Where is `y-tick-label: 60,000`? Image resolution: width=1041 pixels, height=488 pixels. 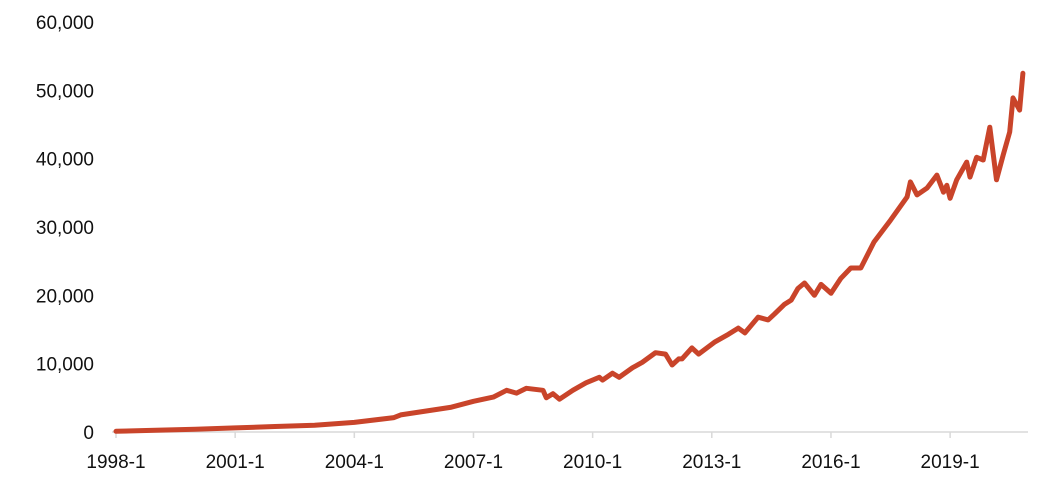 y-tick-label: 60,000 is located at coordinates (65, 23).